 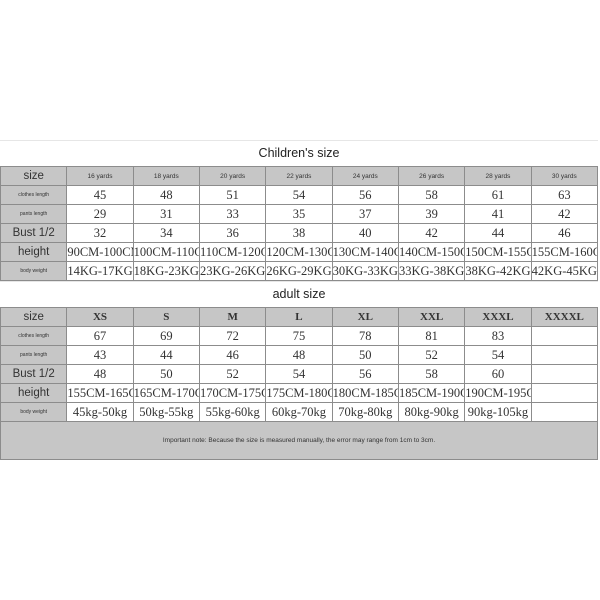 What do you see at coordinates (431, 317) in the screenshot?
I see `size-header: XXL` at bounding box center [431, 317].